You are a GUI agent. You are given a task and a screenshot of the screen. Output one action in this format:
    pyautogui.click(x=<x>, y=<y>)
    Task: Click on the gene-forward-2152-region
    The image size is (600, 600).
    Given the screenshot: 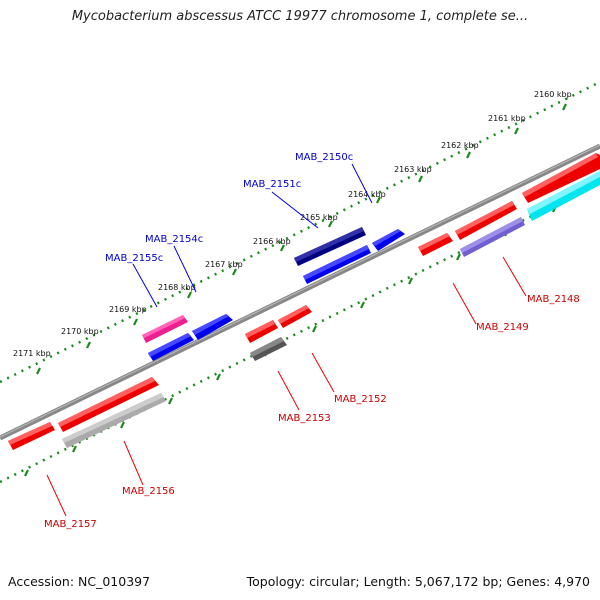 What is the action you would take?
    pyautogui.click(x=388, y=240)
    